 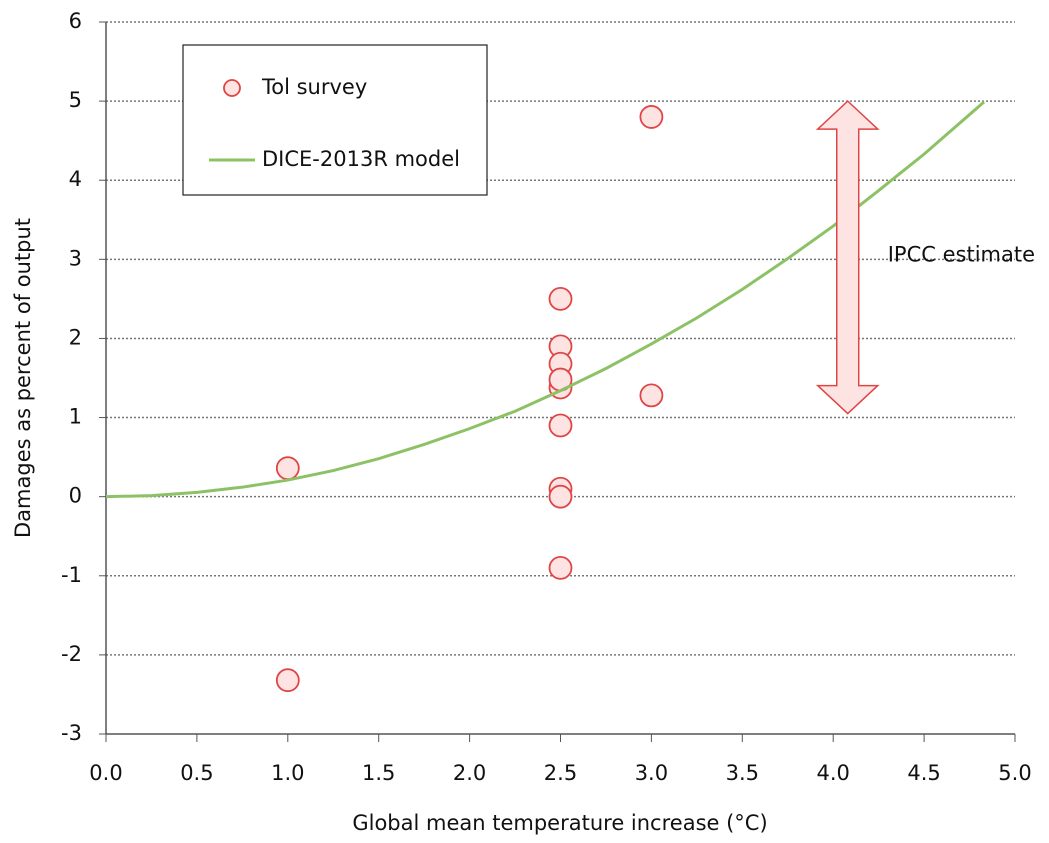 I want to click on y-tick-label: 5, so click(x=75, y=100).